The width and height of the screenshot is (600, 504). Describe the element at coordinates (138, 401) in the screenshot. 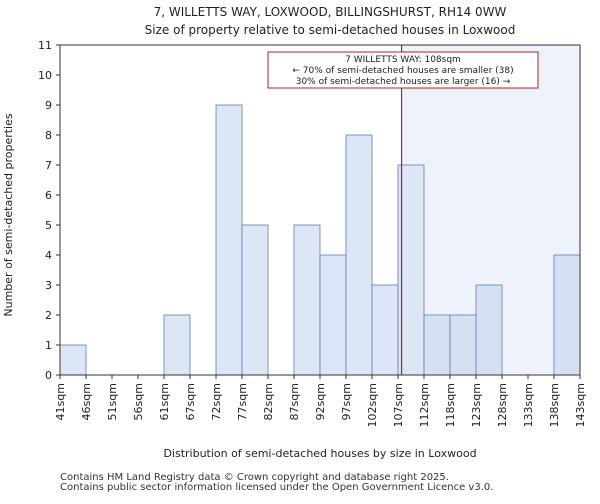

I see `x-tick-label: 56sqm` at that location.